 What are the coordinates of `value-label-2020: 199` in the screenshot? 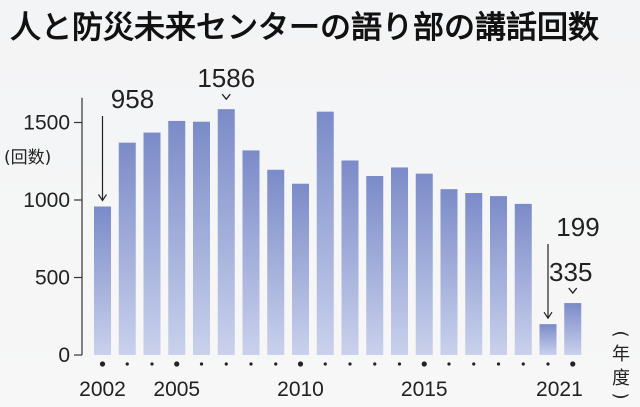 It's located at (577, 227).